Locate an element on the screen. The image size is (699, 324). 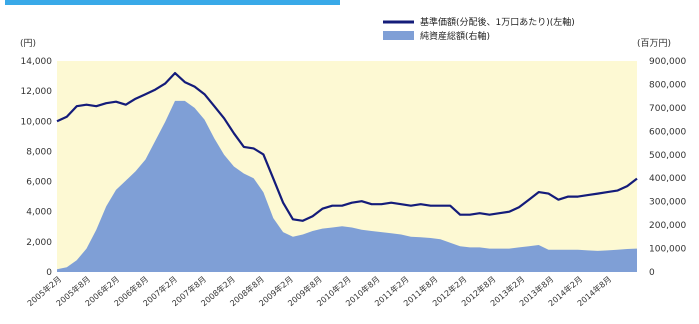
top-banner-strip is located at coordinates (172, 2).